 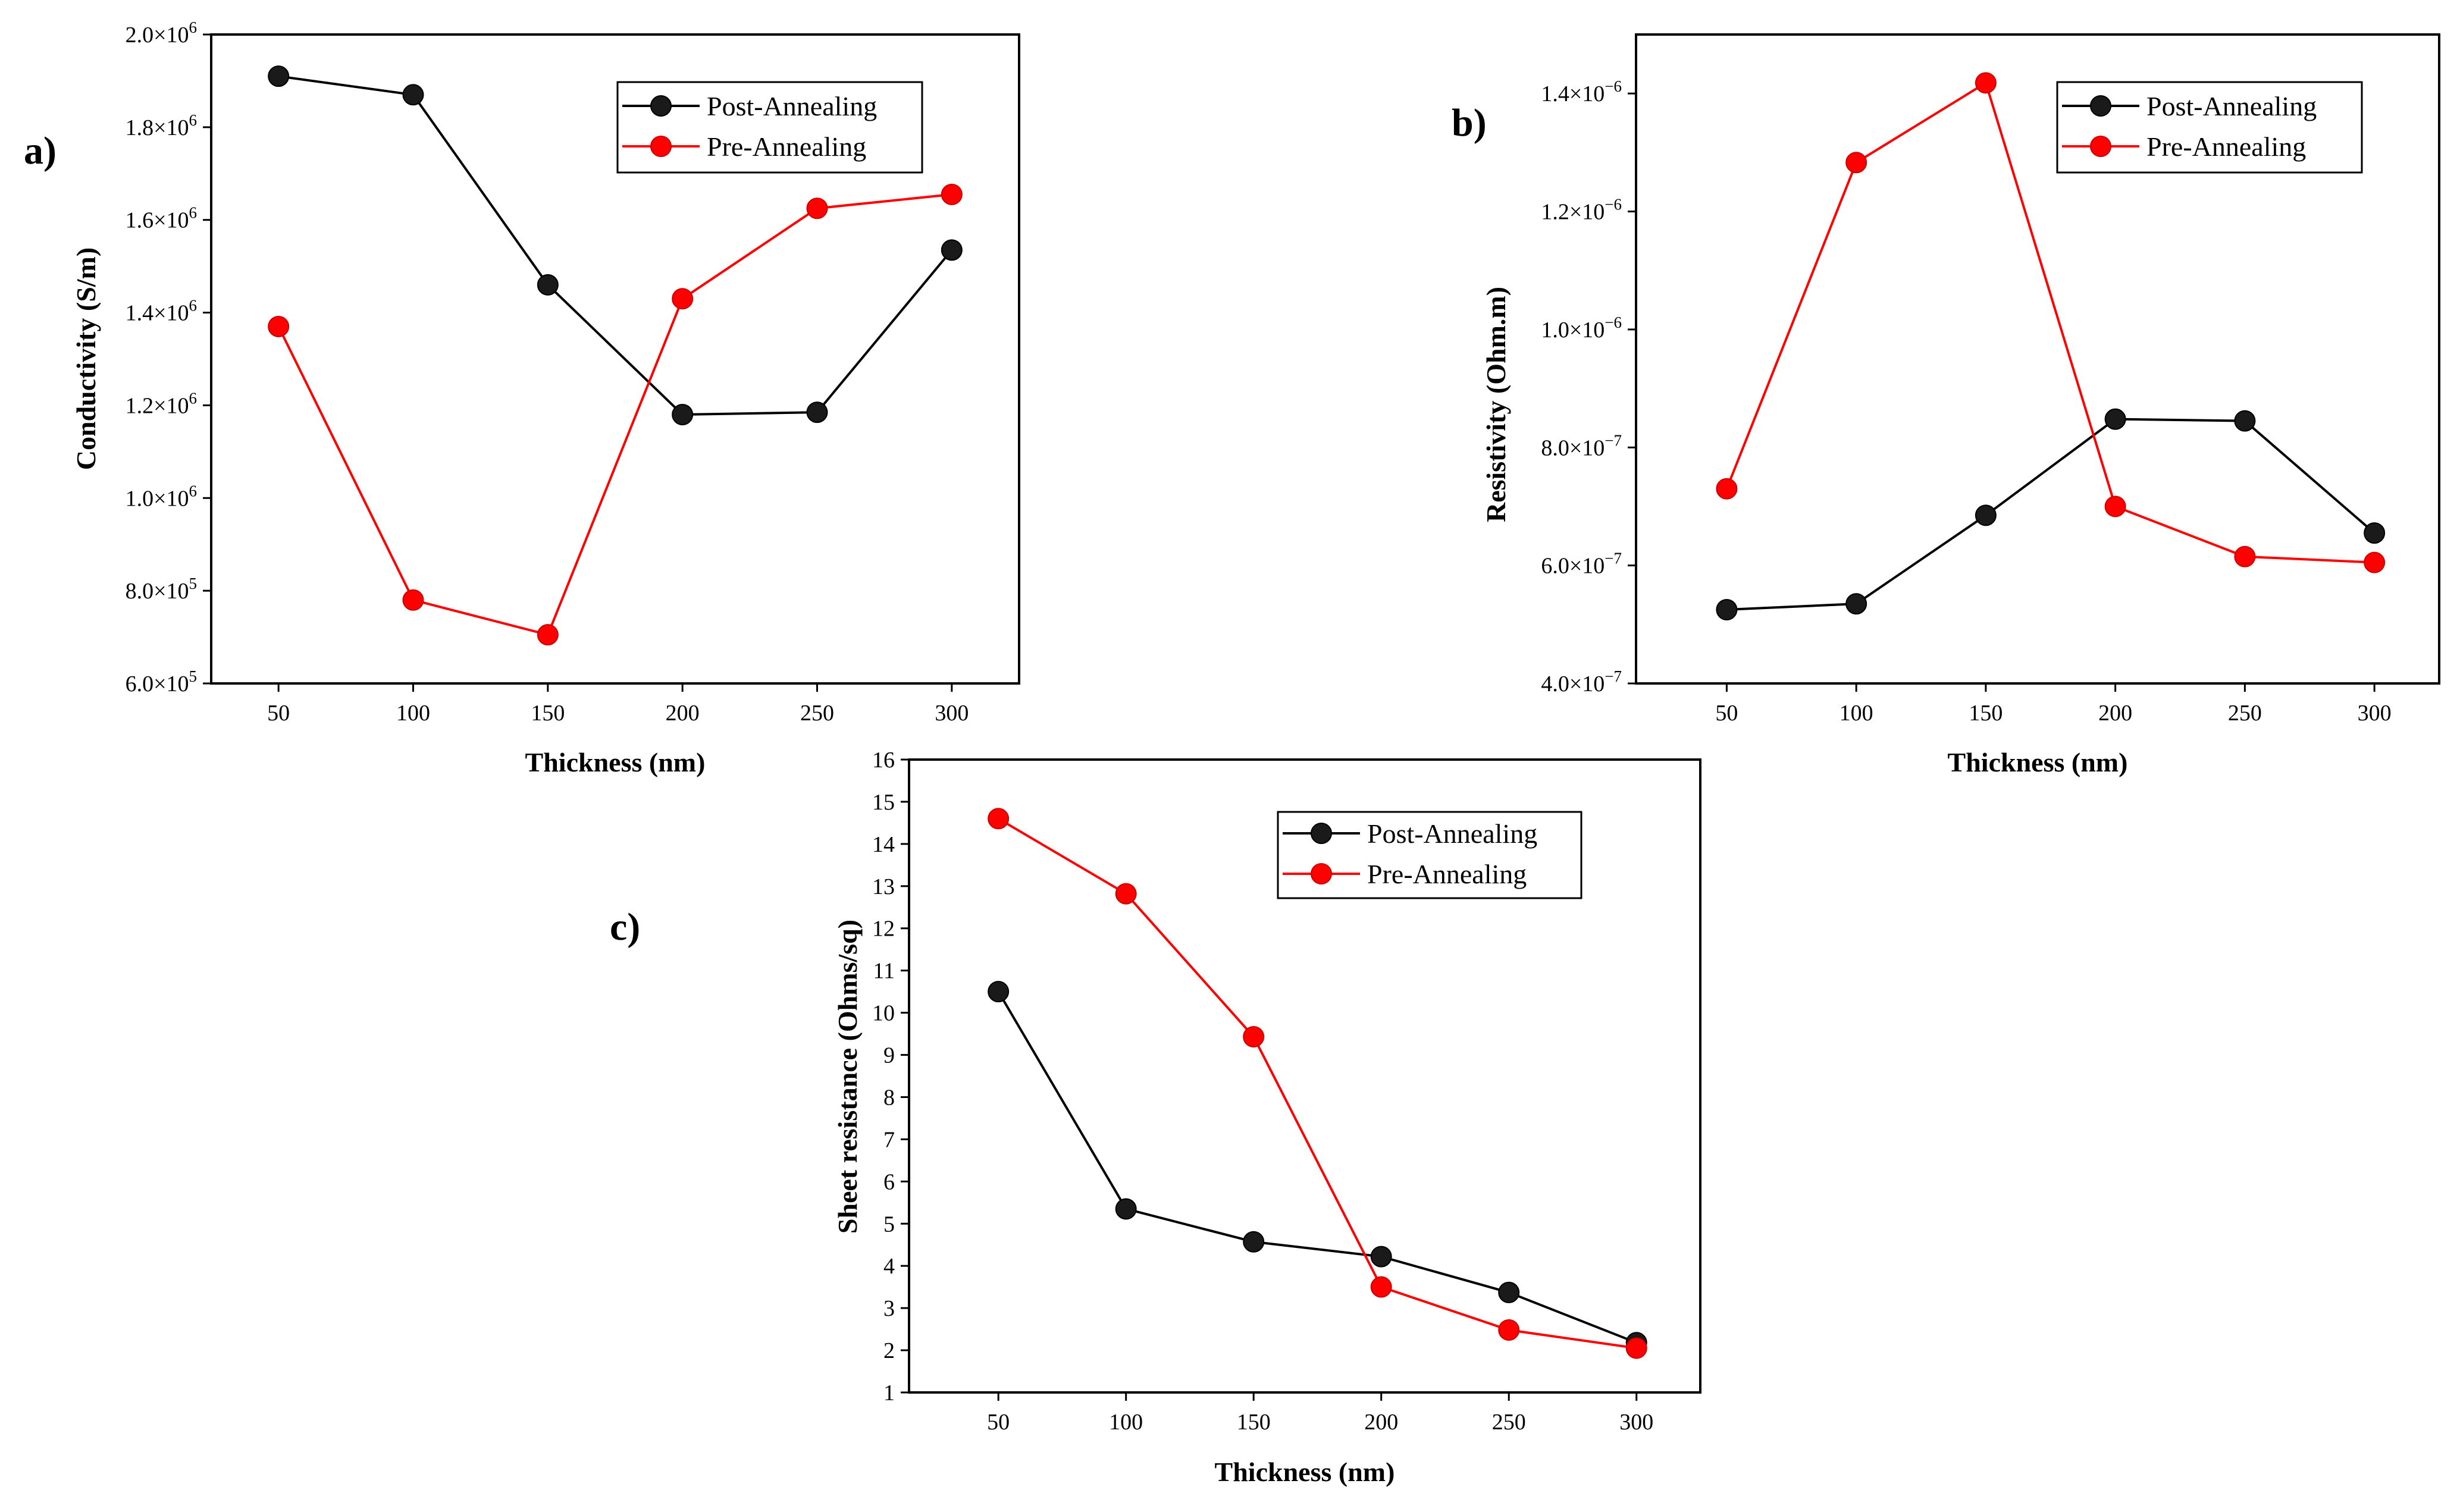 I want to click on panel-b-legend: Post-Annealing Pre-Annealing, so click(x=2209, y=128).